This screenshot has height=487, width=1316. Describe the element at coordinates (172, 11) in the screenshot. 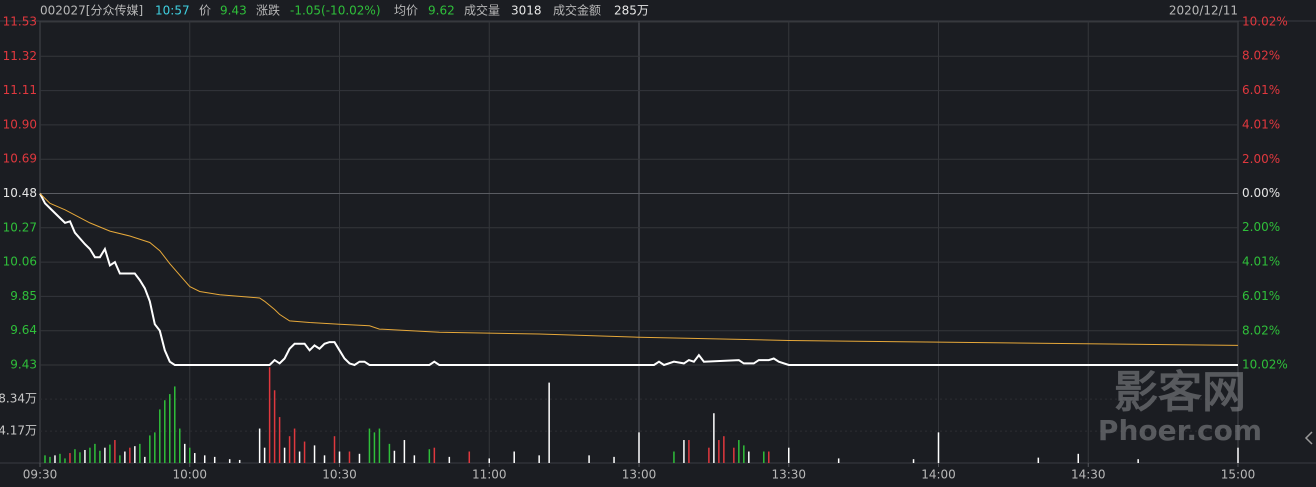

I see `time: 10:57` at that location.